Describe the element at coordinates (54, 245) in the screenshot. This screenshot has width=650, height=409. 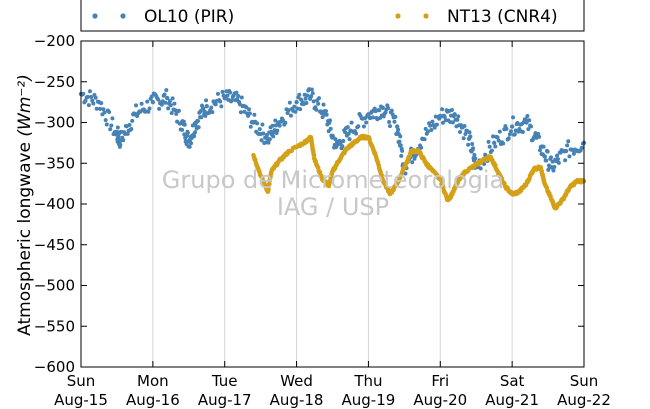
I see `y-tick-label: −450` at that location.